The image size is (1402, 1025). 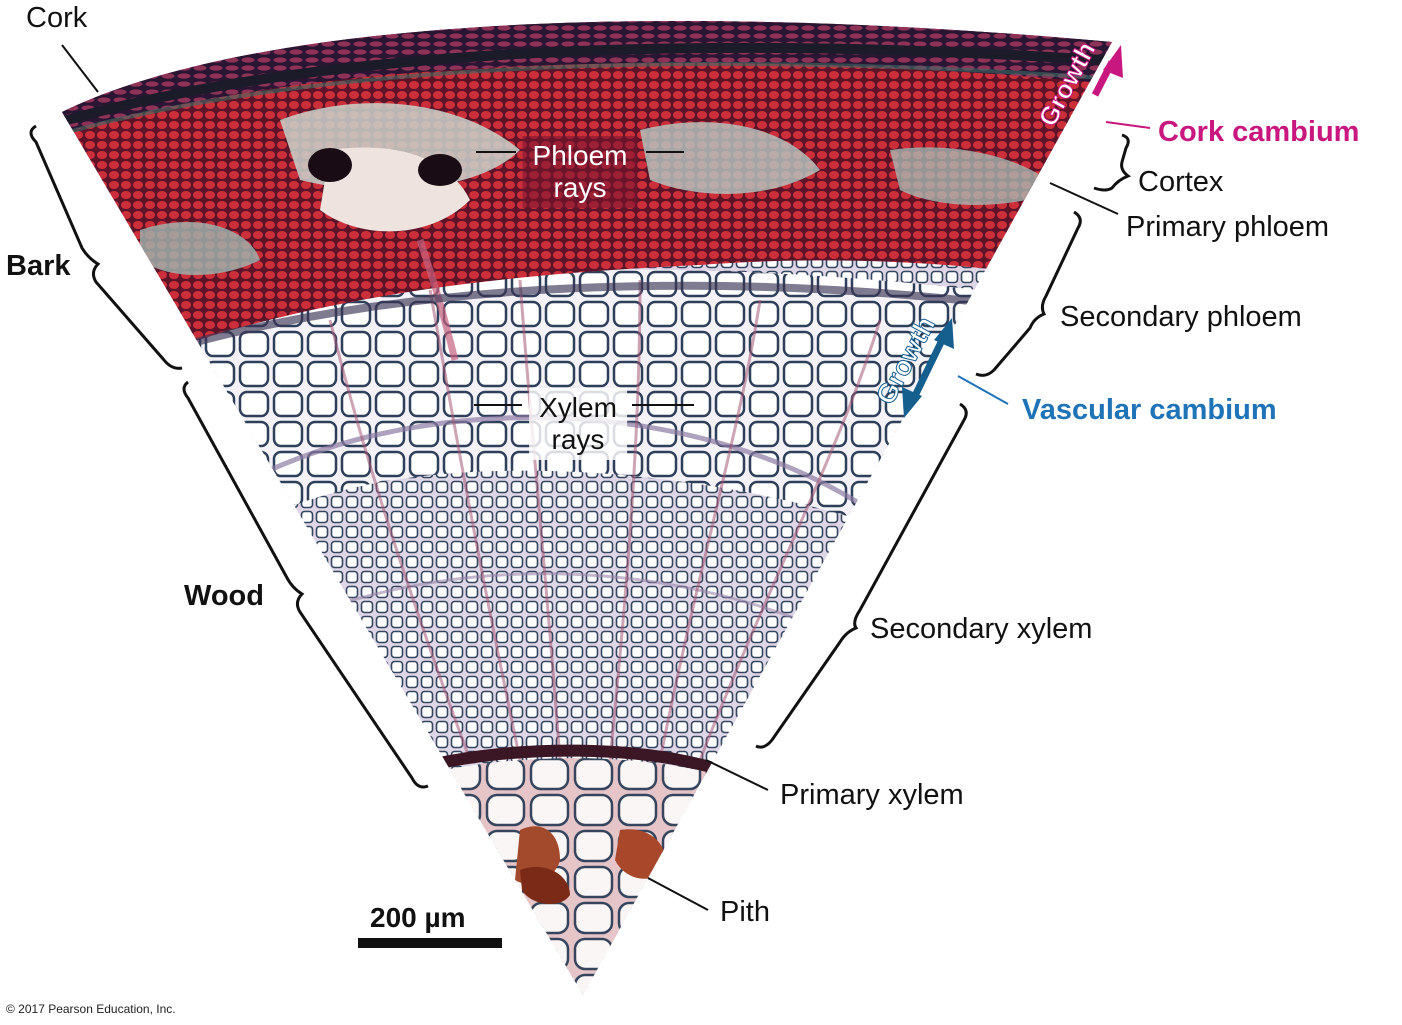 I want to click on label-phloem-rays: Phloem rays, so click(x=580, y=172).